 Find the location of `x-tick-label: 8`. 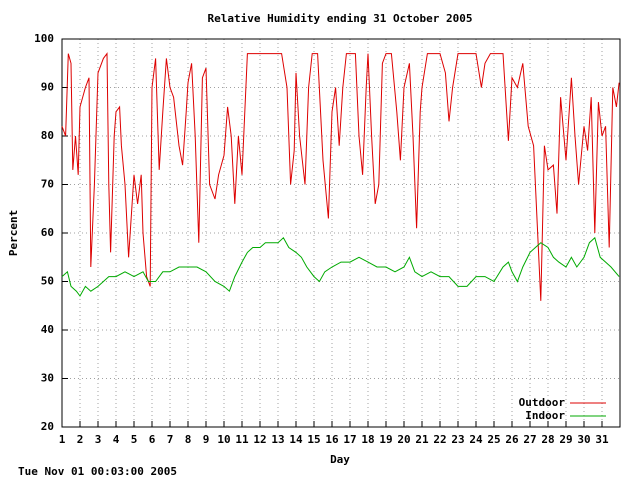

x-tick-label: 8 is located at coordinates (188, 439).